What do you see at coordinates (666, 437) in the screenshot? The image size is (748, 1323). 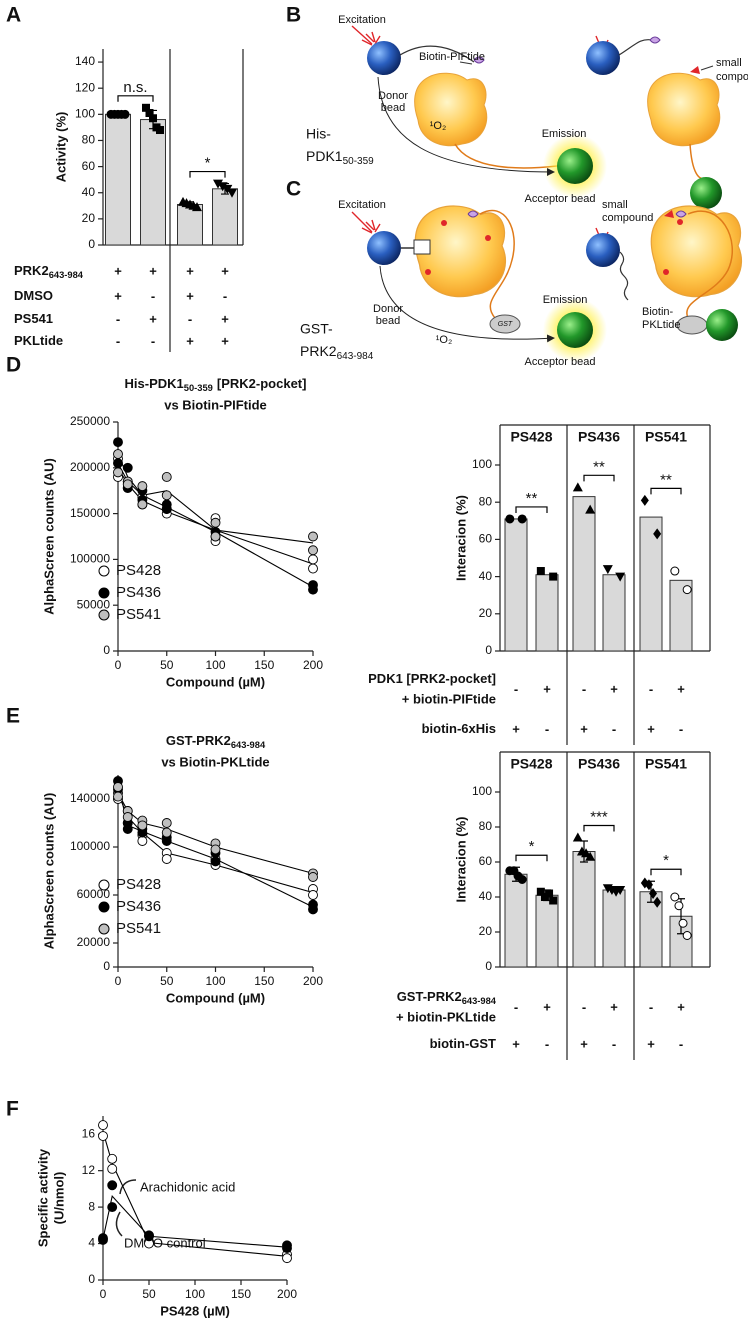 I see `group-label: PS541` at bounding box center [666, 437].